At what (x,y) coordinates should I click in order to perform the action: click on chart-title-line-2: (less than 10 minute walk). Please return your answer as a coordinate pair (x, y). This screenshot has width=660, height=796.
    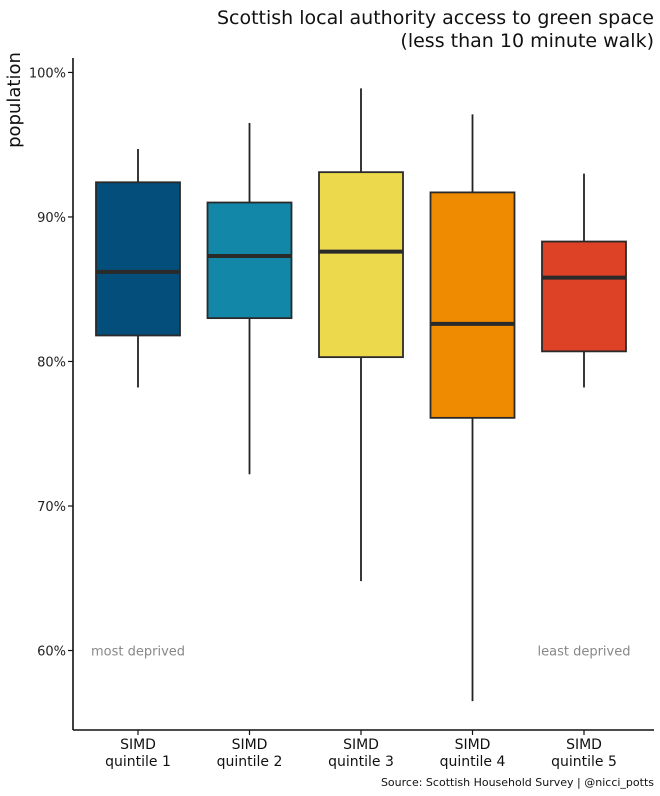
    Looking at the image, I should click on (527, 41).